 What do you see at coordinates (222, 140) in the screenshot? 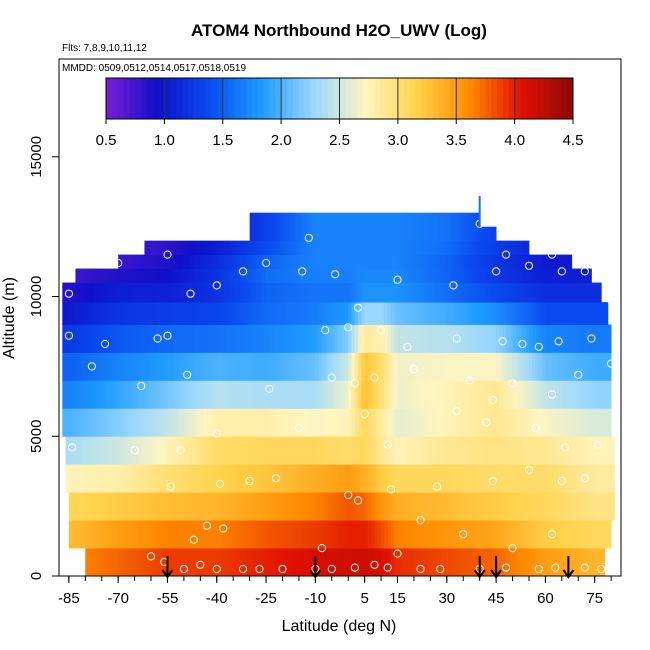
I see `colorbar-tick-label: 1.5` at bounding box center [222, 140].